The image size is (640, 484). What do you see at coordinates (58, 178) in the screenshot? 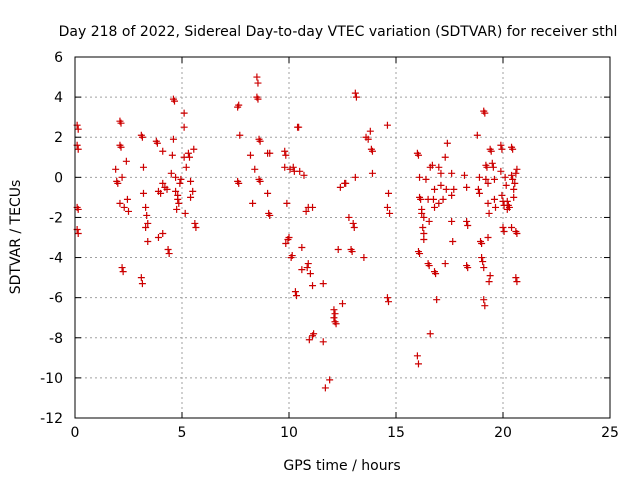
I see `y-tick-label: 0` at bounding box center [58, 178].